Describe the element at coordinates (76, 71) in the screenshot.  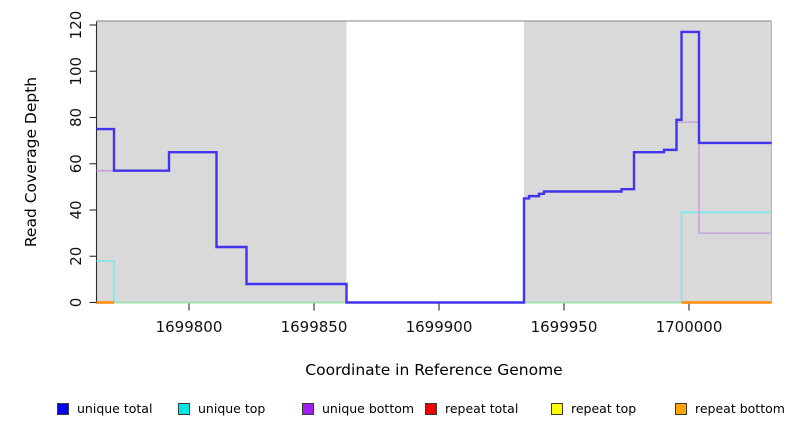
I see `y-tick-label: 100` at that location.